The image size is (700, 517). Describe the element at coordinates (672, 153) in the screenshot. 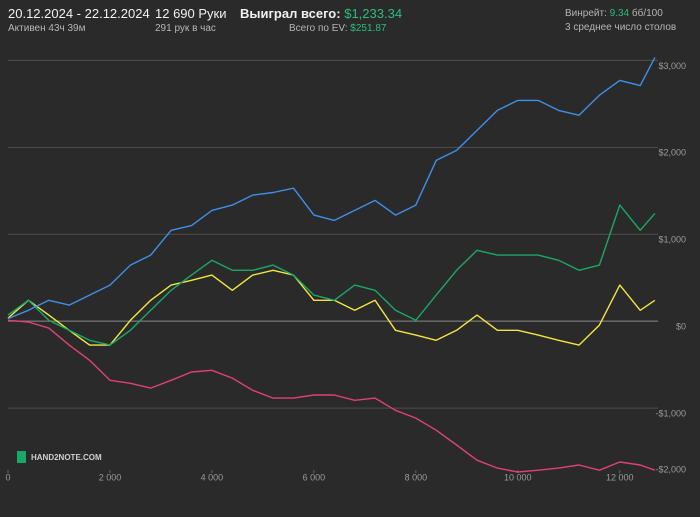

I see `y-tick-label: $2,000` at that location.